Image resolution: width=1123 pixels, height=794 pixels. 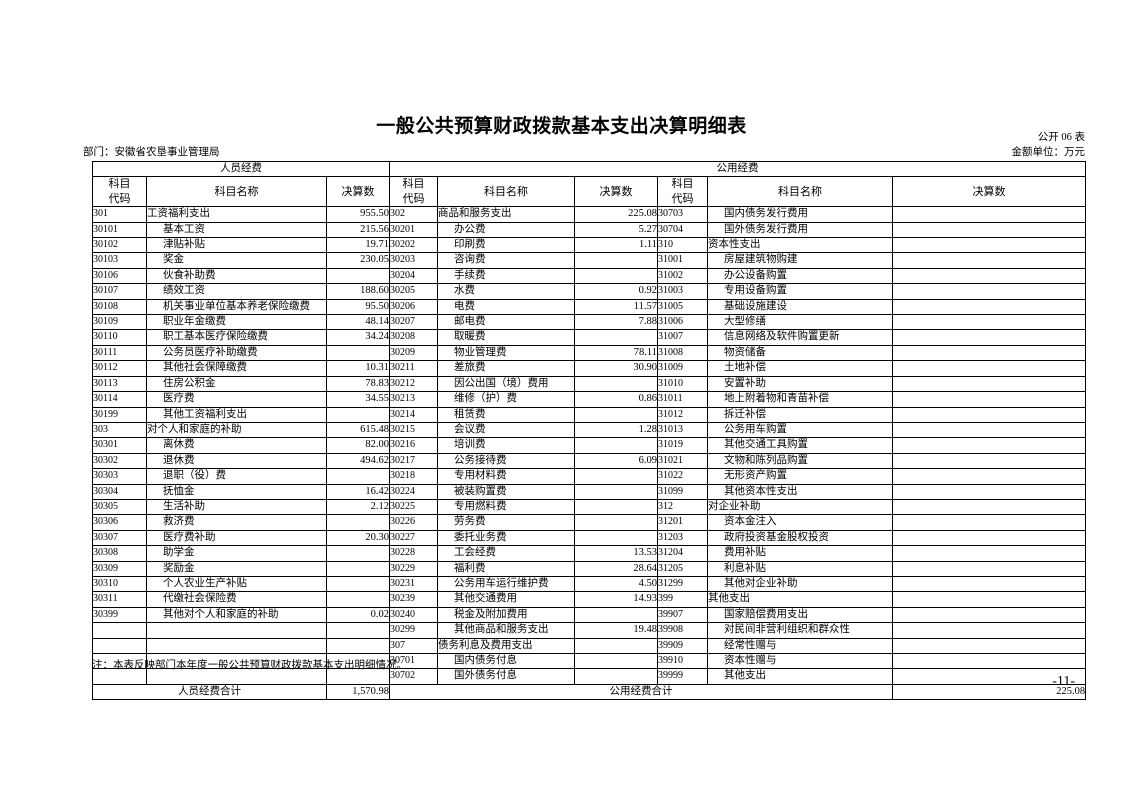 What do you see at coordinates (683, 491) in the screenshot?
I see `cell-code: 31099` at bounding box center [683, 491].